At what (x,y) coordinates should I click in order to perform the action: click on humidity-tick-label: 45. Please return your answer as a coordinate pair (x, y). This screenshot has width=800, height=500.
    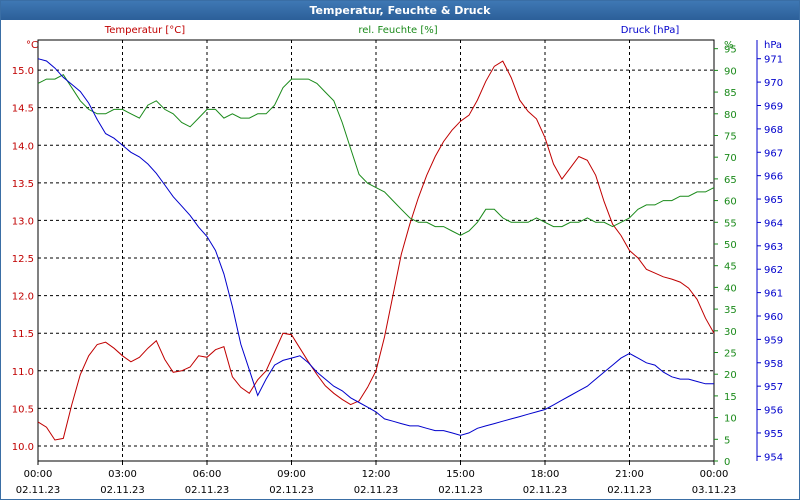
    Looking at the image, I should click on (730, 267).